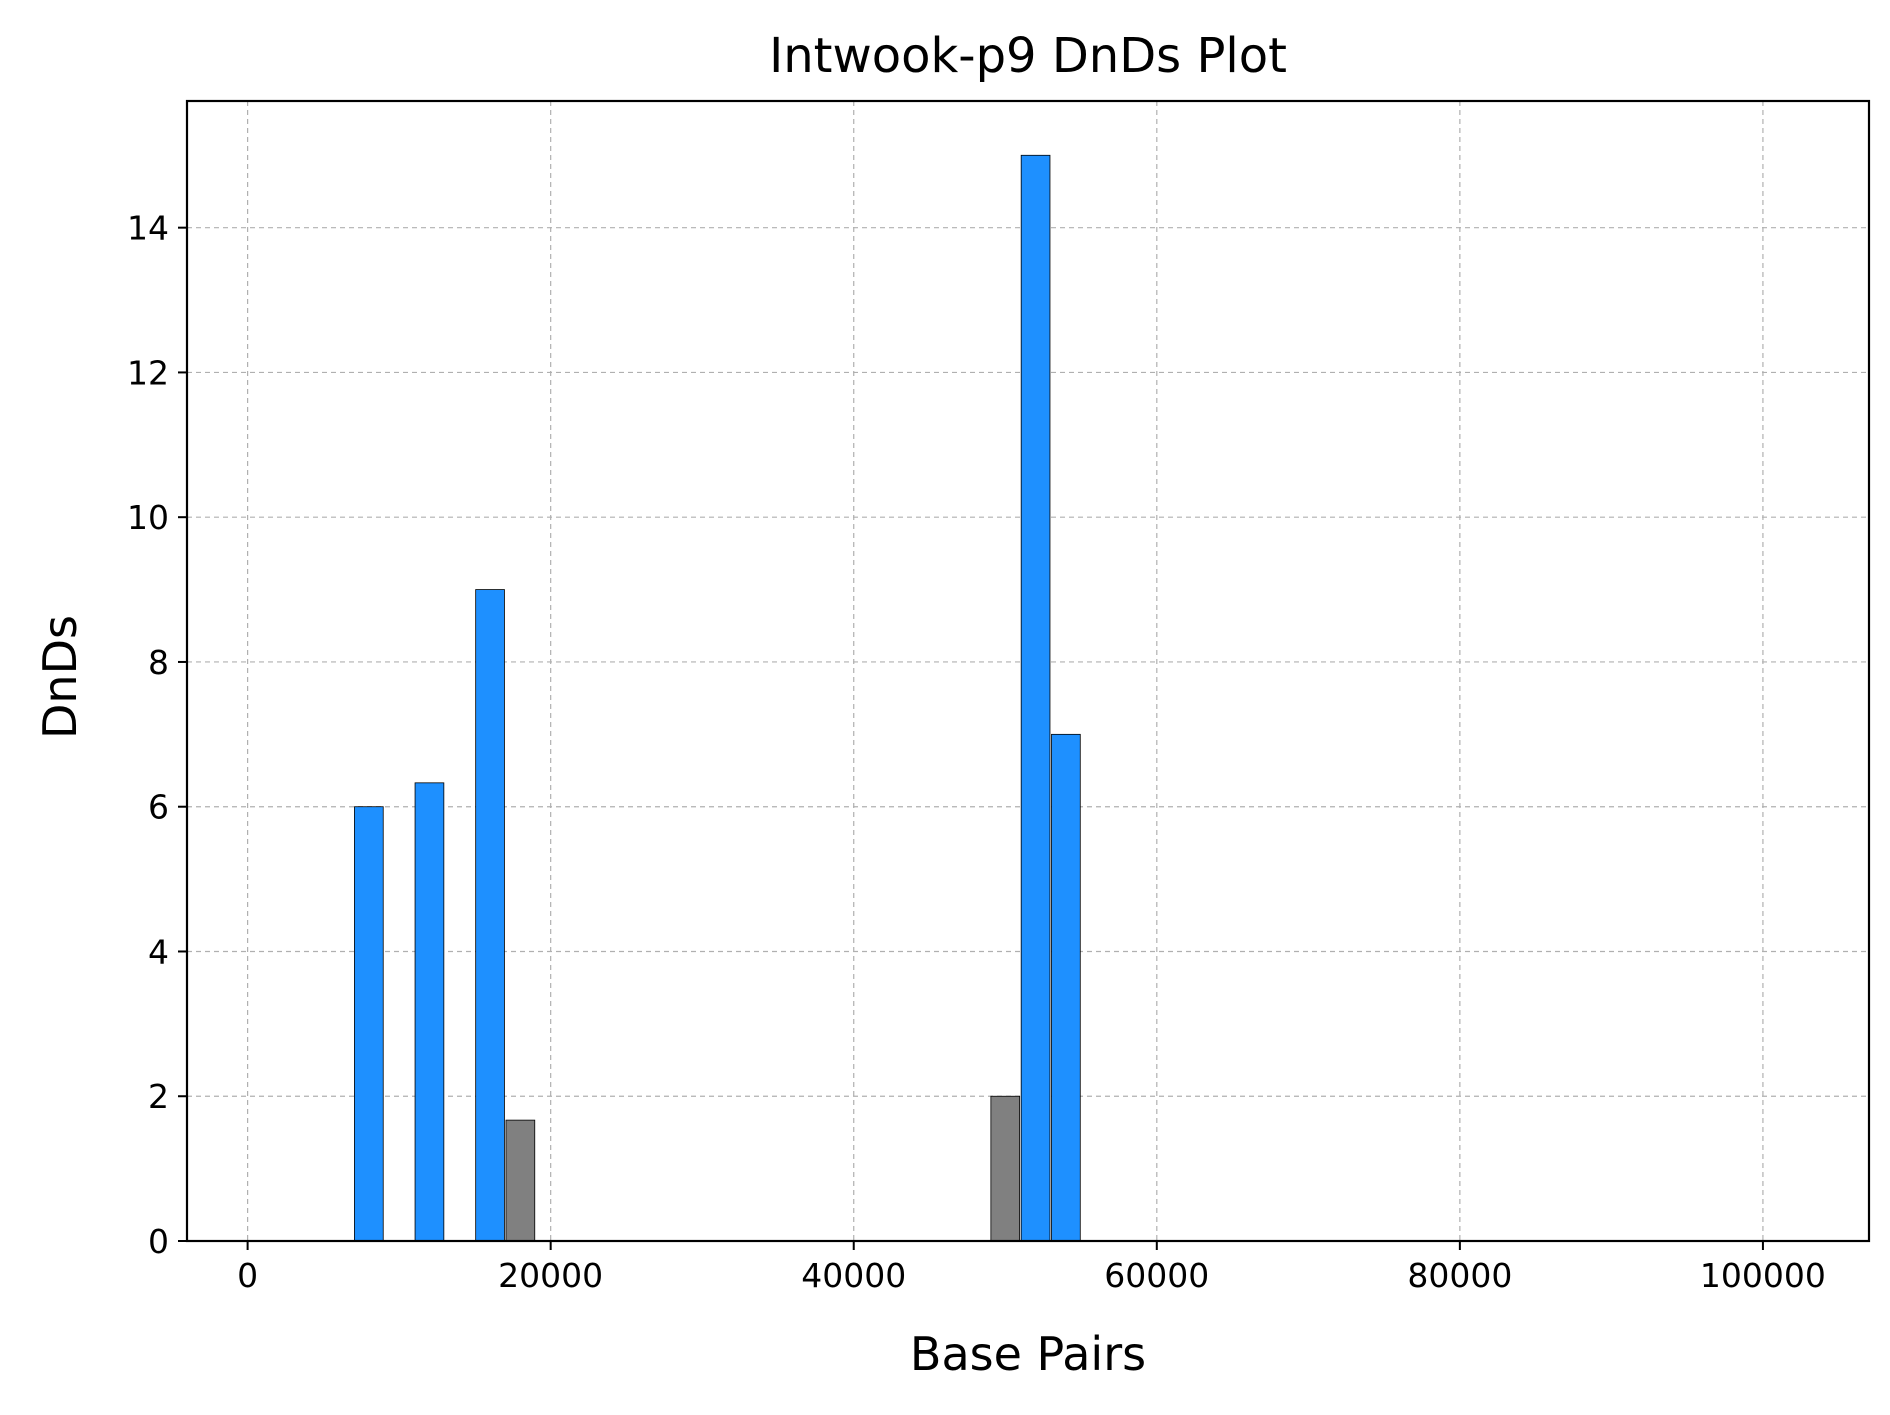  What do you see at coordinates (853, 1275) in the screenshot?
I see `x-tick-label: 40000` at bounding box center [853, 1275].